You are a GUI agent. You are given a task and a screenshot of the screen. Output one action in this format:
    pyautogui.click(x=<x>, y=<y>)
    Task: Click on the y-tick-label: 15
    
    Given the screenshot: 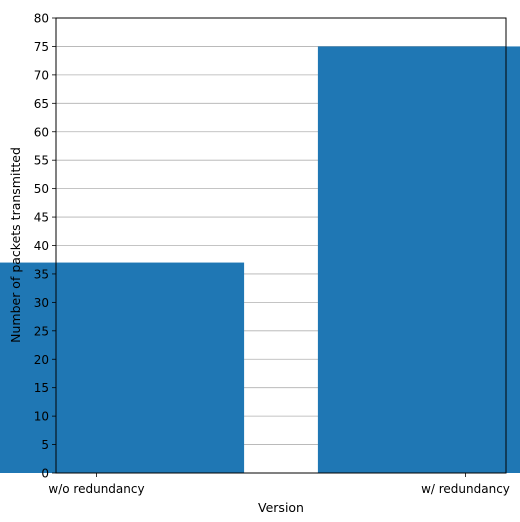 What is the action you would take?
    pyautogui.click(x=41, y=388)
    